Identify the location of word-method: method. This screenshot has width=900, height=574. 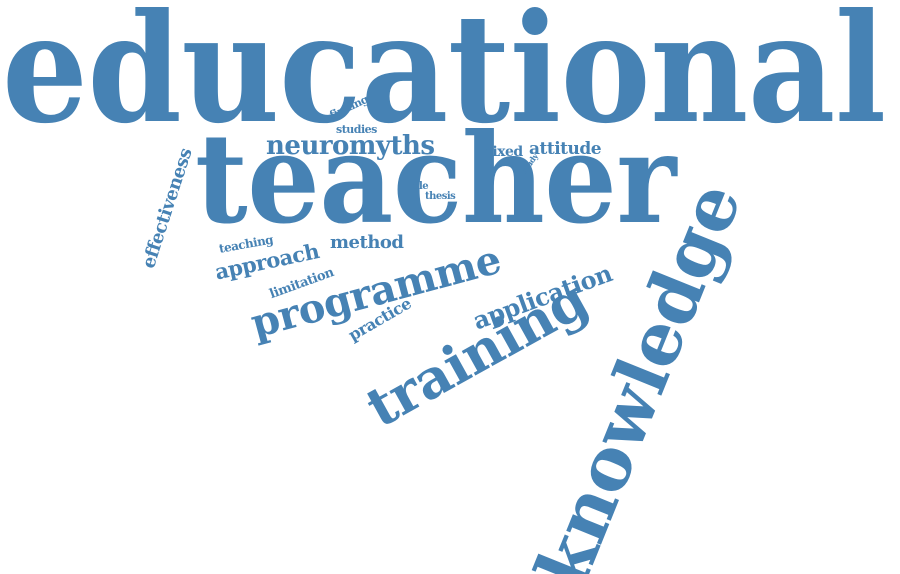
(367, 242).